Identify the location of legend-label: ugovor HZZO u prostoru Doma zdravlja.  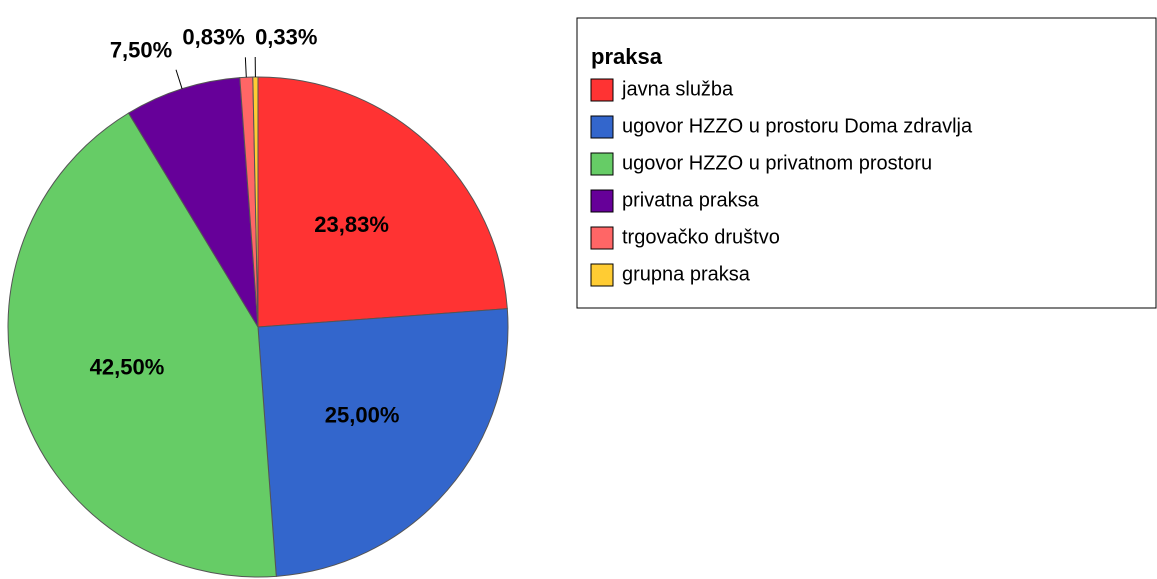
(797, 126).